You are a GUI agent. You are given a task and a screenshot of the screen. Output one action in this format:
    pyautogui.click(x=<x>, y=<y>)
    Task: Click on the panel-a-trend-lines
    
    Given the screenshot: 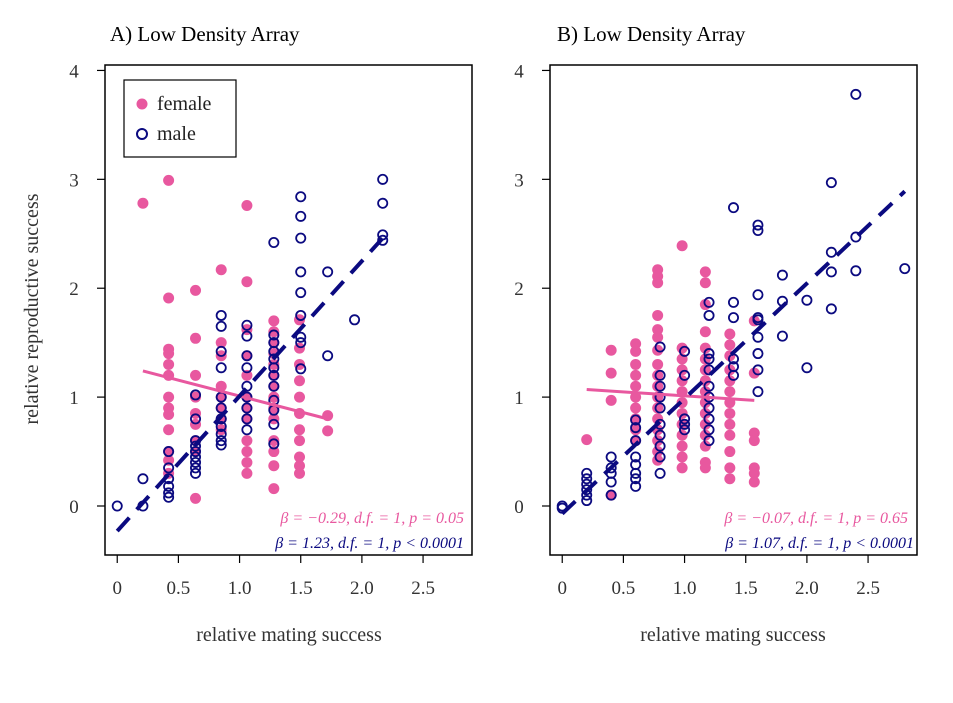 What is the action you would take?
    pyautogui.click(x=250, y=384)
    